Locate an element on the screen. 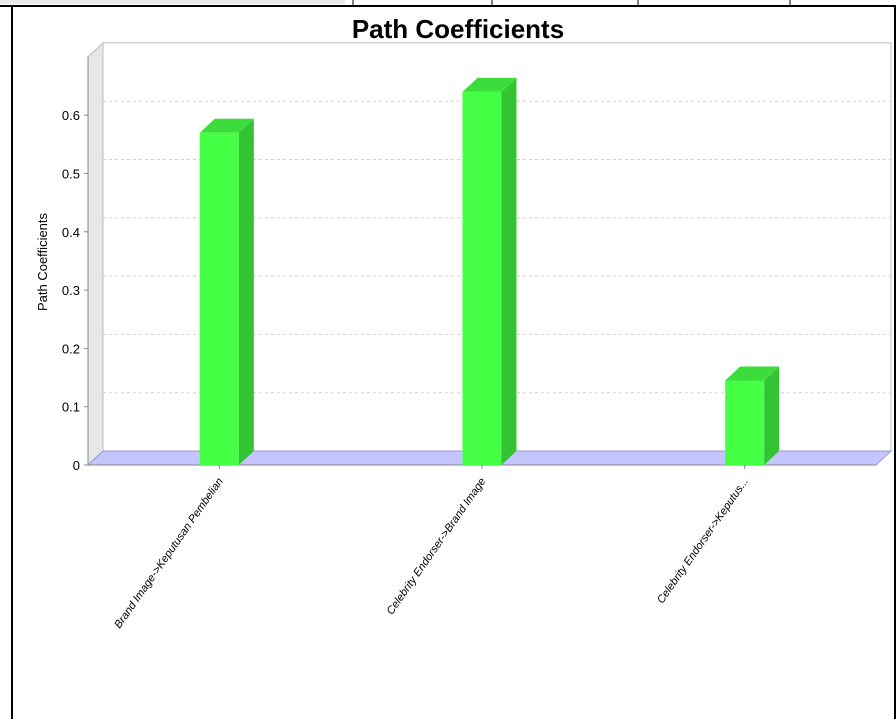  y-tick-label: 0 is located at coordinates (76, 465).